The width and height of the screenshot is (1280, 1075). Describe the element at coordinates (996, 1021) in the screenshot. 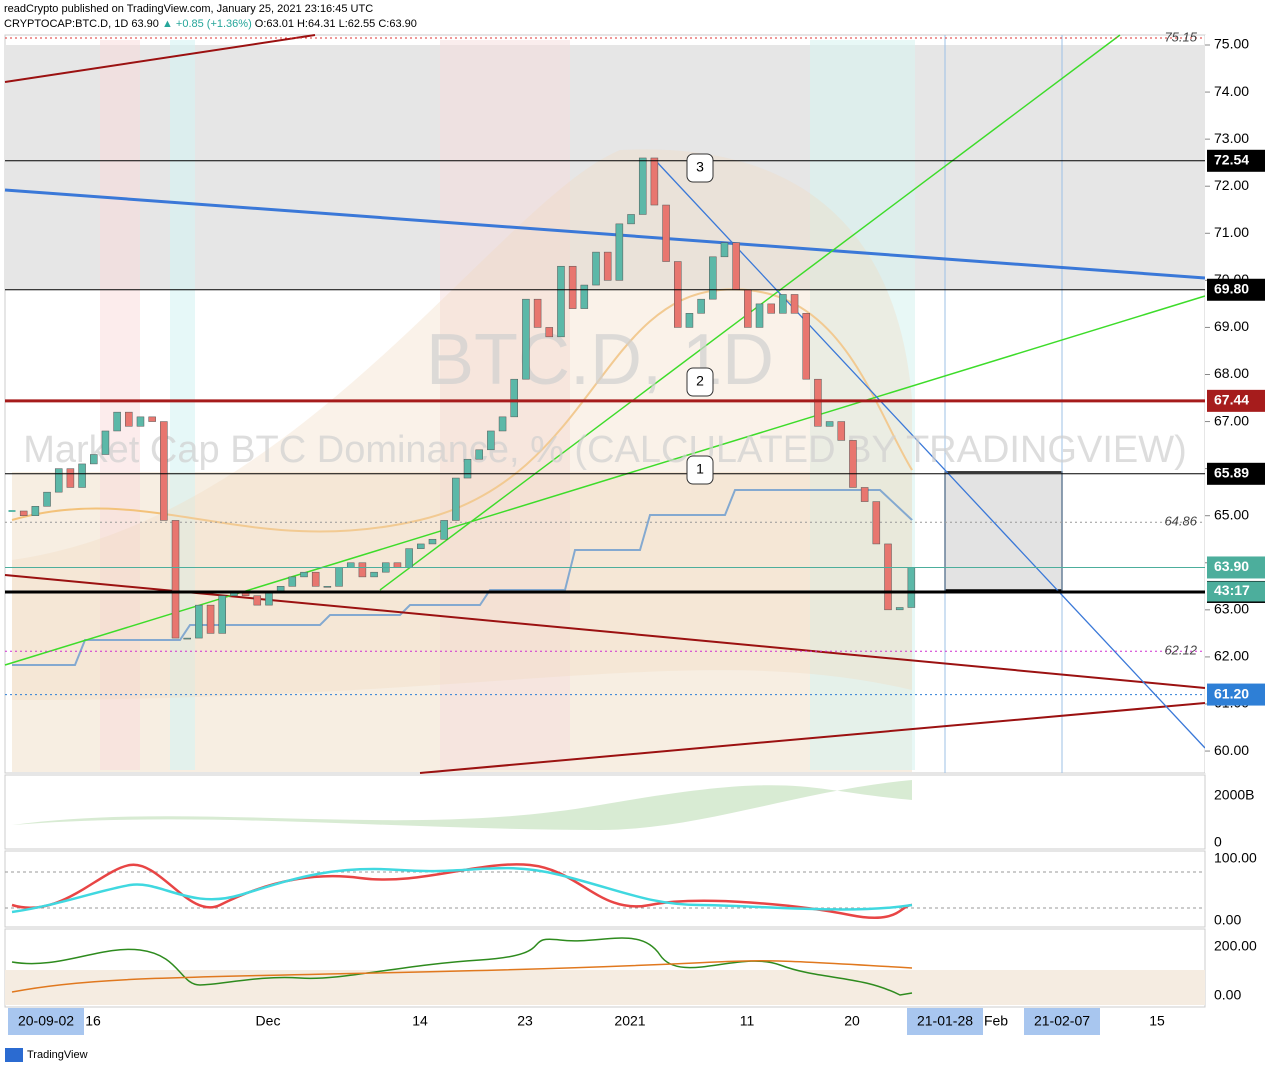

I see `x-tick-label: Feb` at that location.